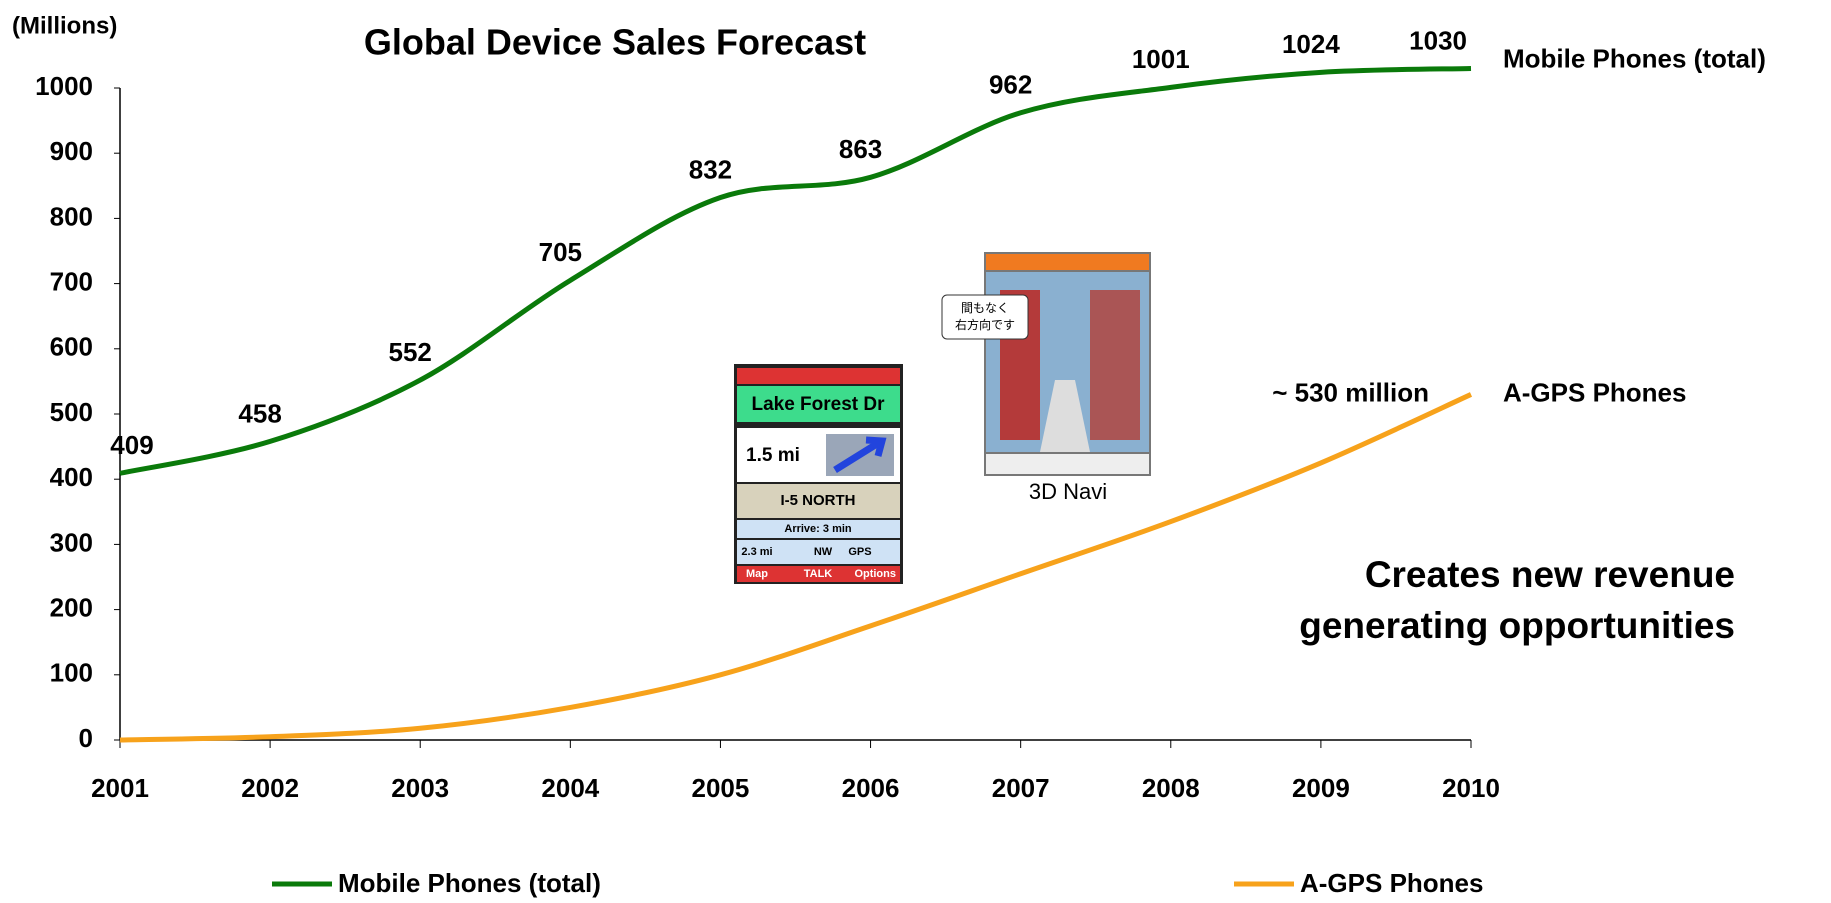 The height and width of the screenshot is (903, 1831). Describe the element at coordinates (259, 413) in the screenshot. I see `data-label: 458` at that location.